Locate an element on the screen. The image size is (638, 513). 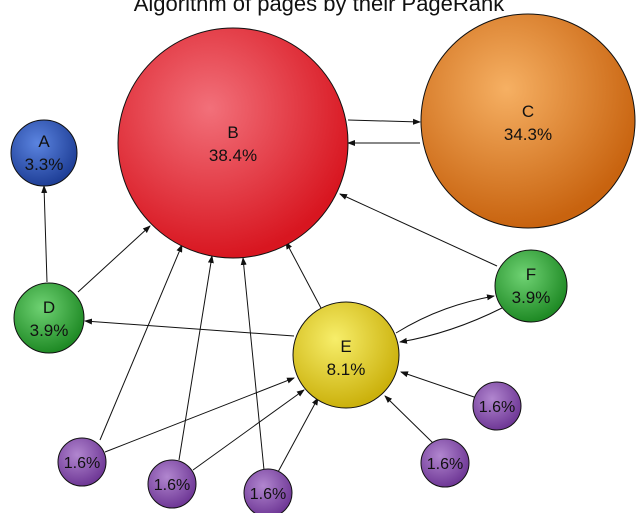
node-small-1-value: 1.6% is located at coordinates (82, 463).